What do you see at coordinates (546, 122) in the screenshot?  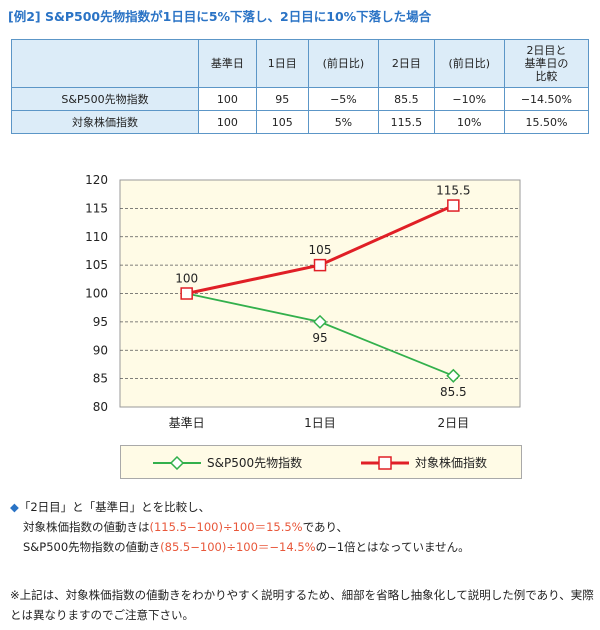 I see `table-cell: 15.50%` at bounding box center [546, 122].